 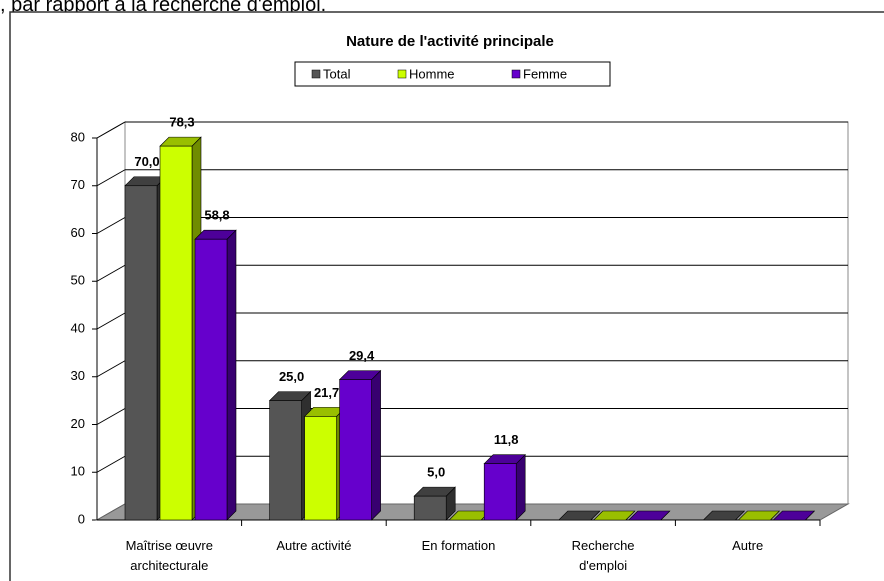 What do you see at coordinates (78, 327) in the screenshot?
I see `y-tick-label: 40` at bounding box center [78, 327].